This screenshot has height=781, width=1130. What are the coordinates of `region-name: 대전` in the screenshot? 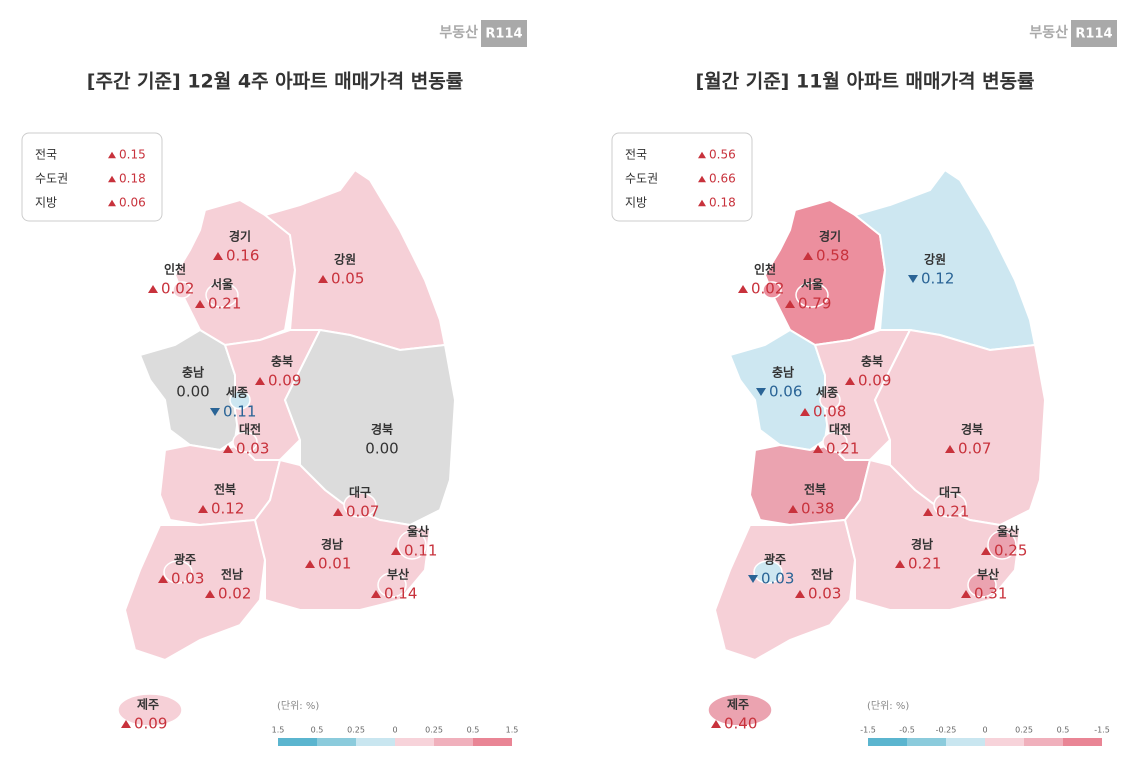 It's located at (840, 429).